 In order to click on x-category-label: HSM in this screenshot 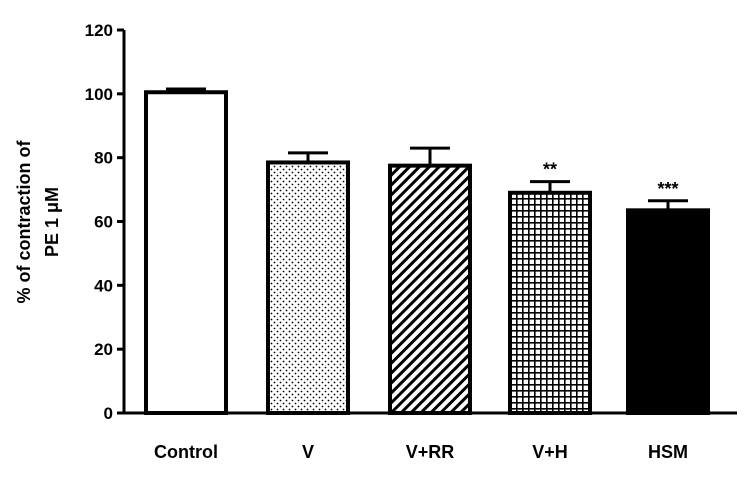, I will do `click(668, 452)`.